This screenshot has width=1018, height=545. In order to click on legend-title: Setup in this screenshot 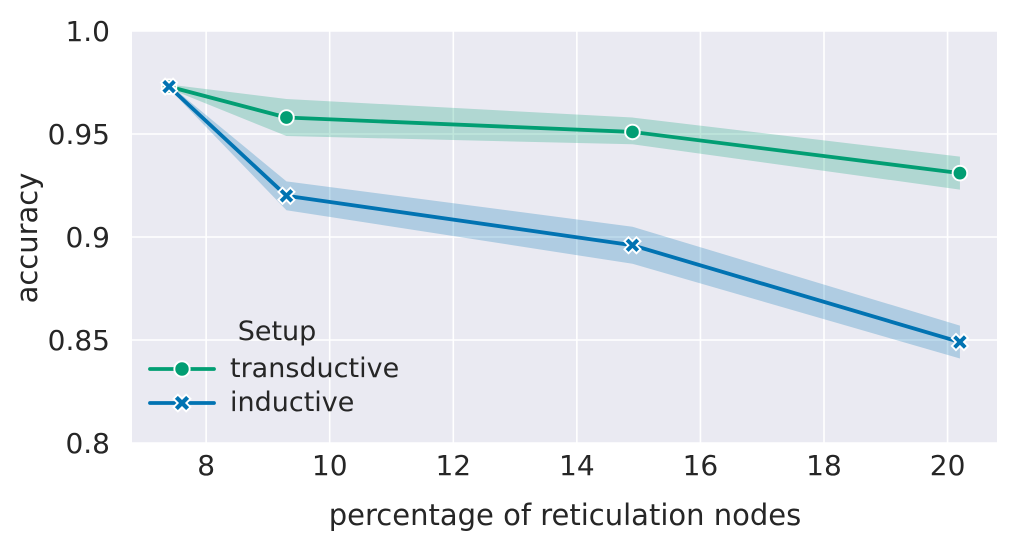, I will do `click(277, 331)`.